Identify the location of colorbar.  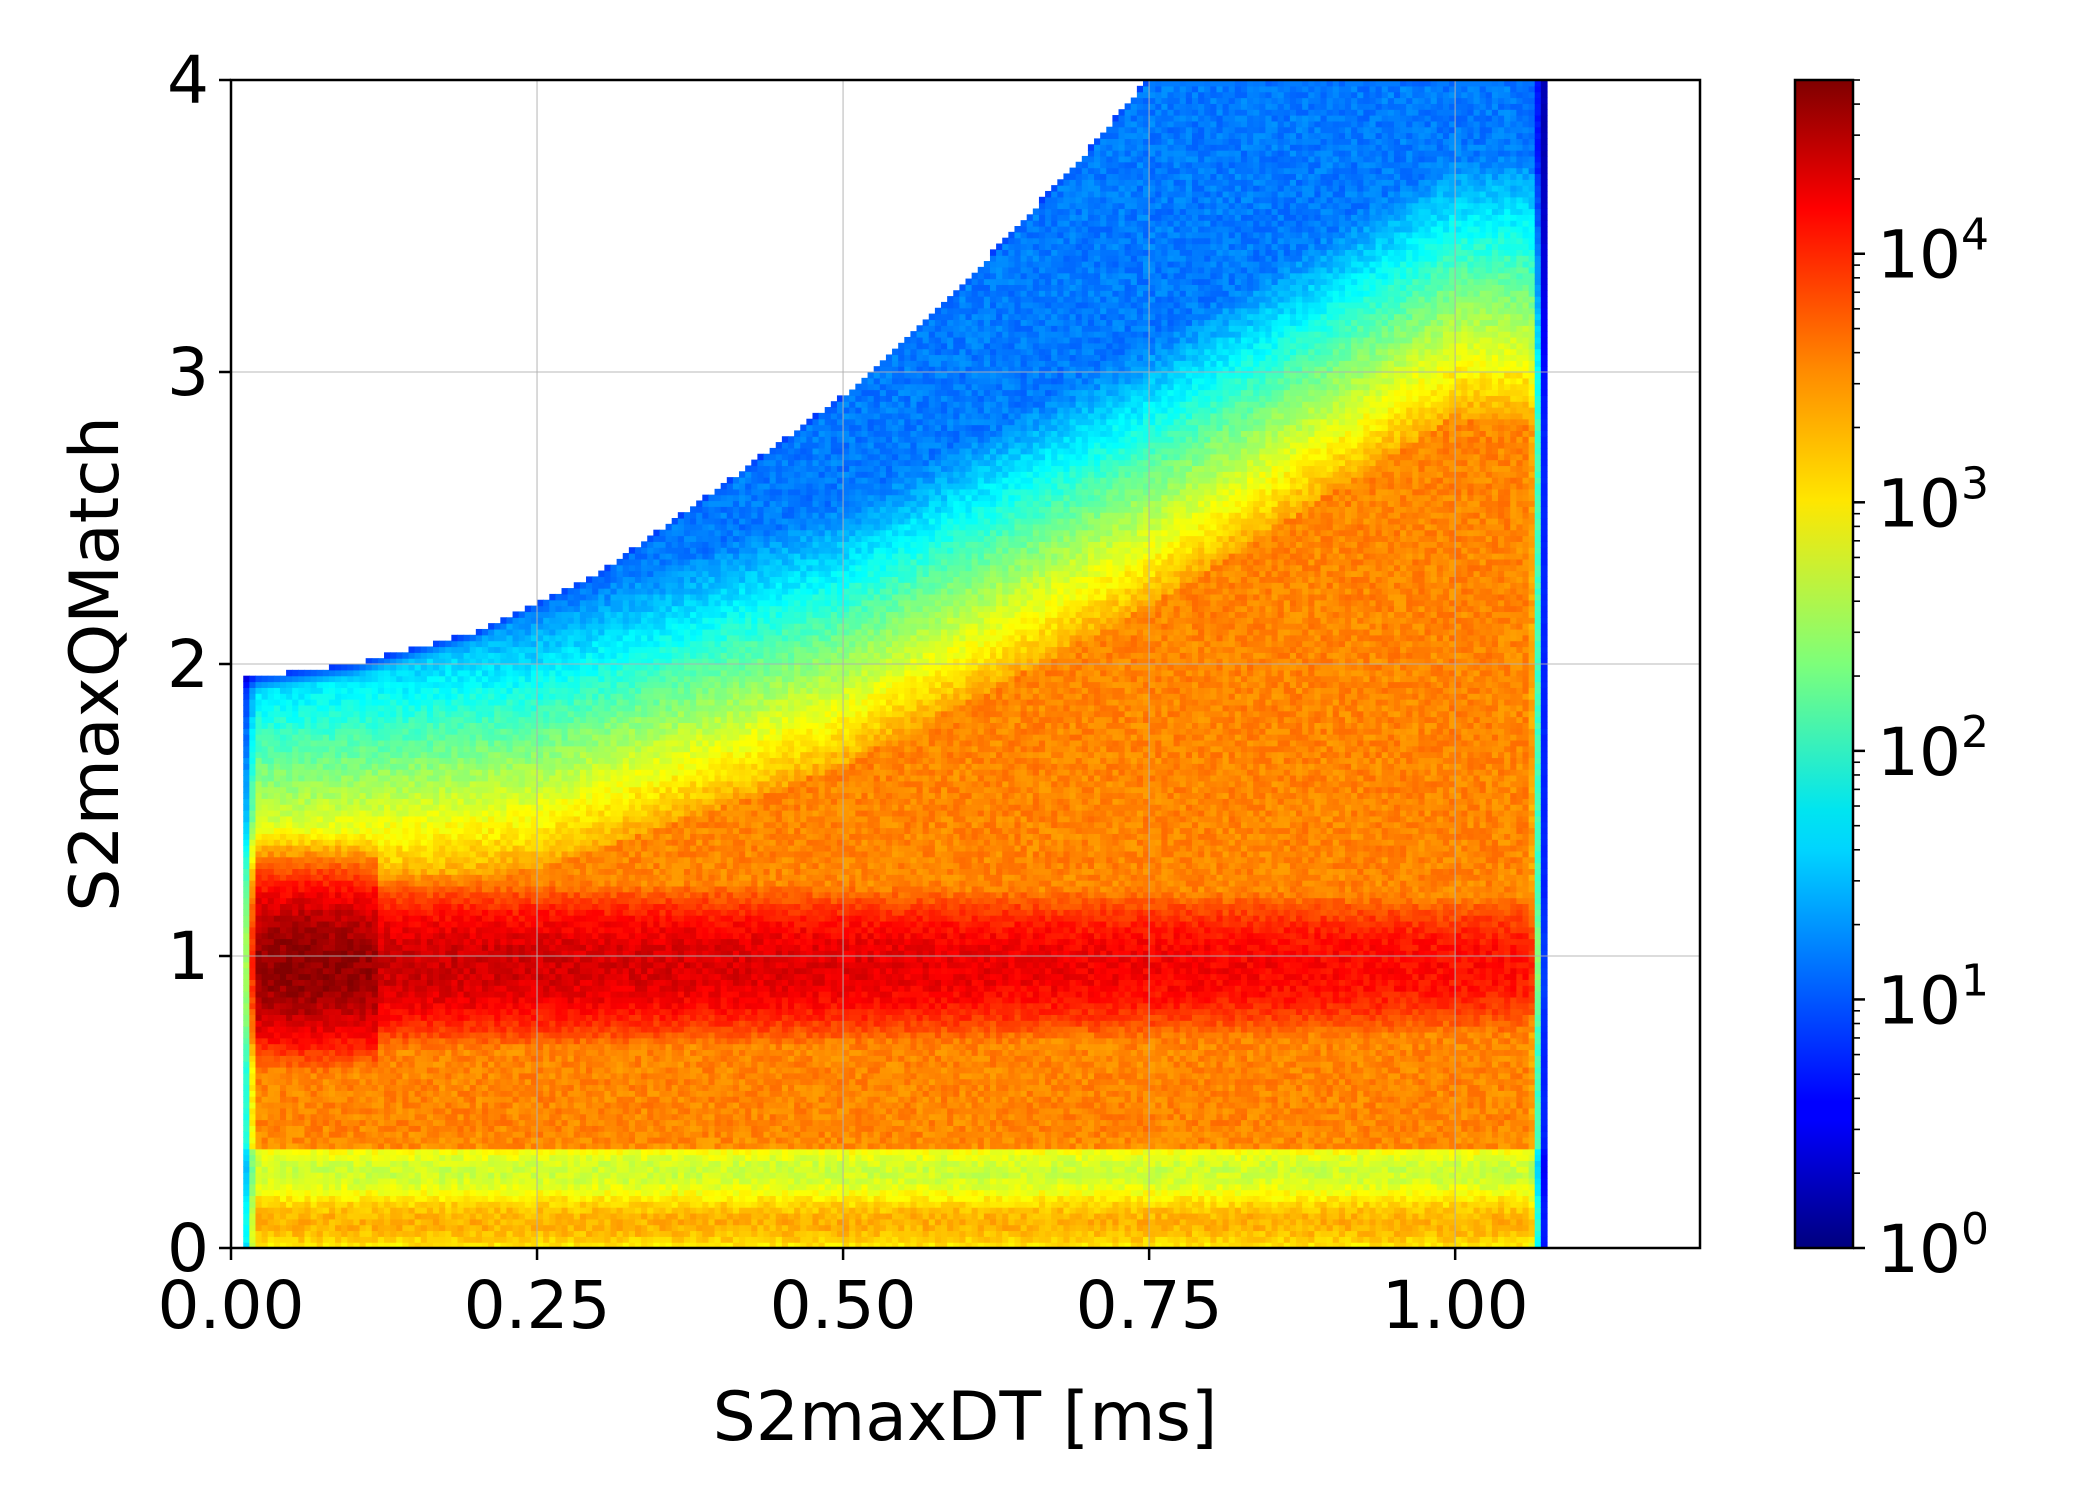
(1824, 664).